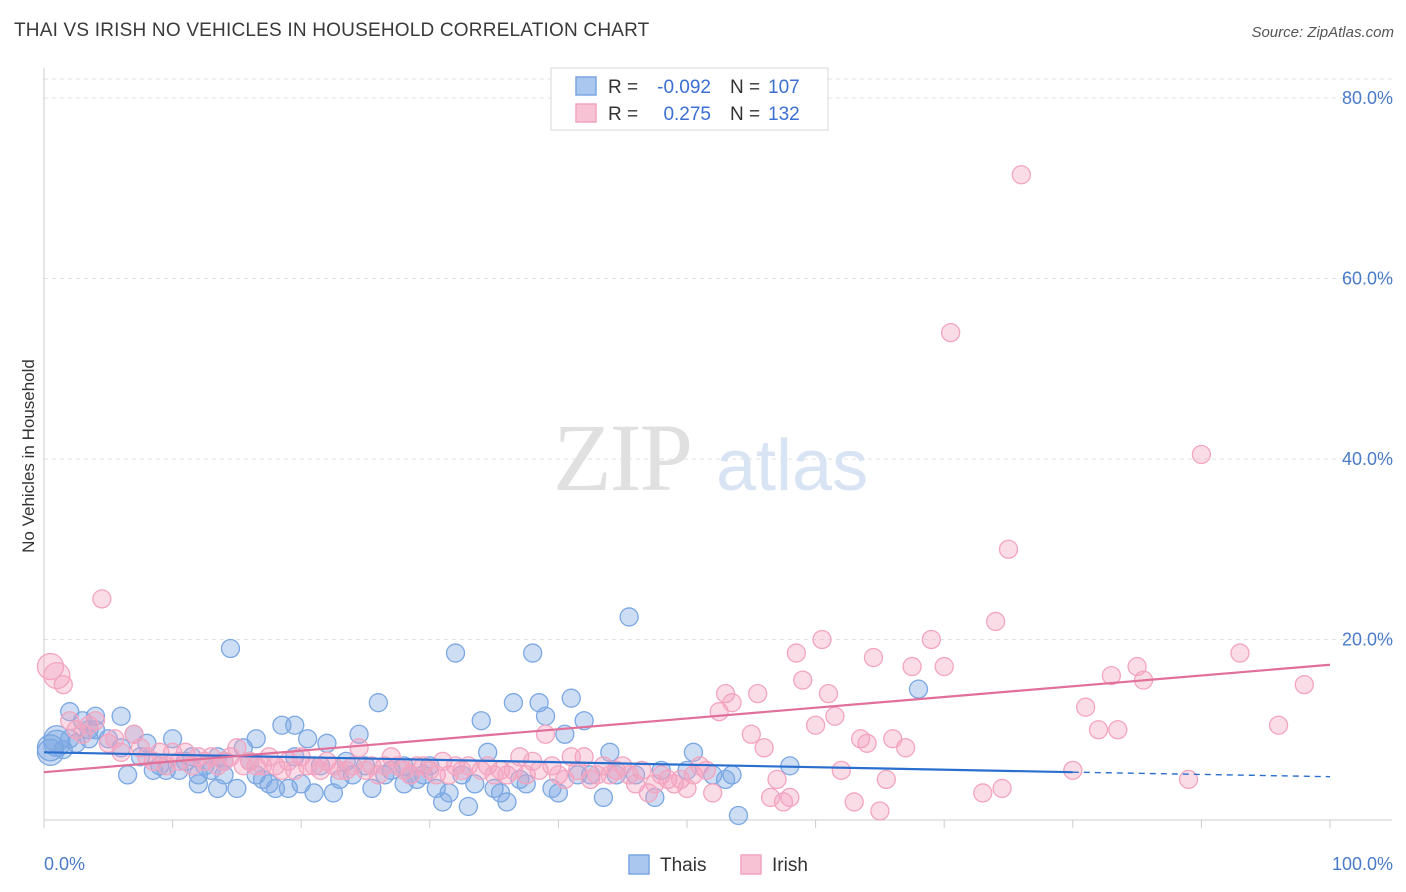 The width and height of the screenshot is (1406, 892). I want to click on y-tick-label: 40.0%, so click(1367, 459).